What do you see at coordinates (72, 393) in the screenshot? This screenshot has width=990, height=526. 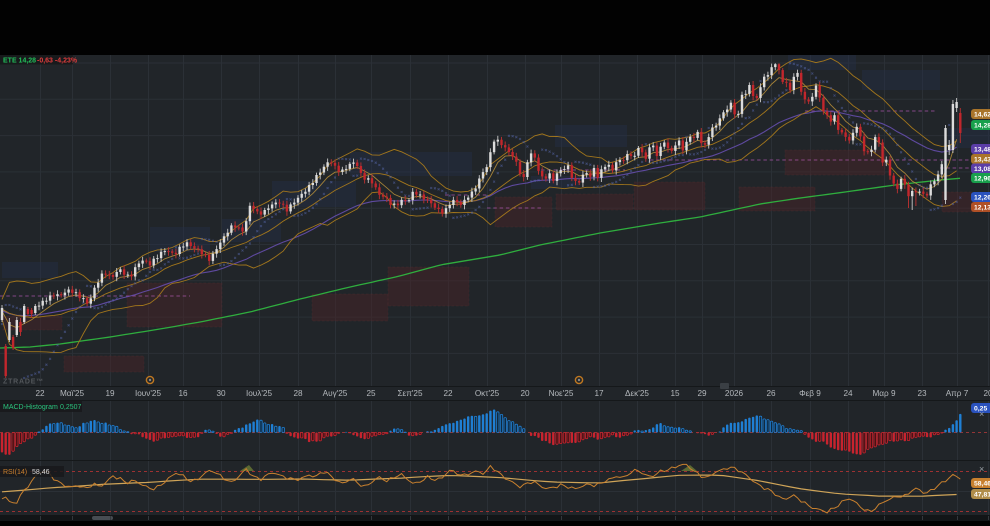 I see `svg-text: Μαϊ'25` at bounding box center [72, 393].